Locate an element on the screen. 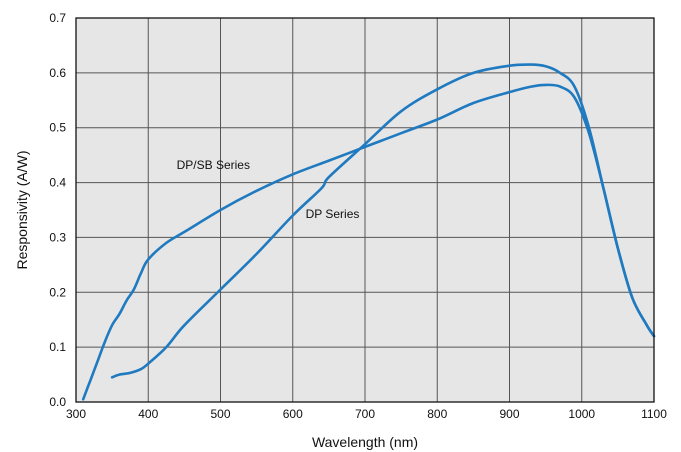 This screenshot has width=681, height=452. y-tick-label: 0.7 is located at coordinates (57, 18).